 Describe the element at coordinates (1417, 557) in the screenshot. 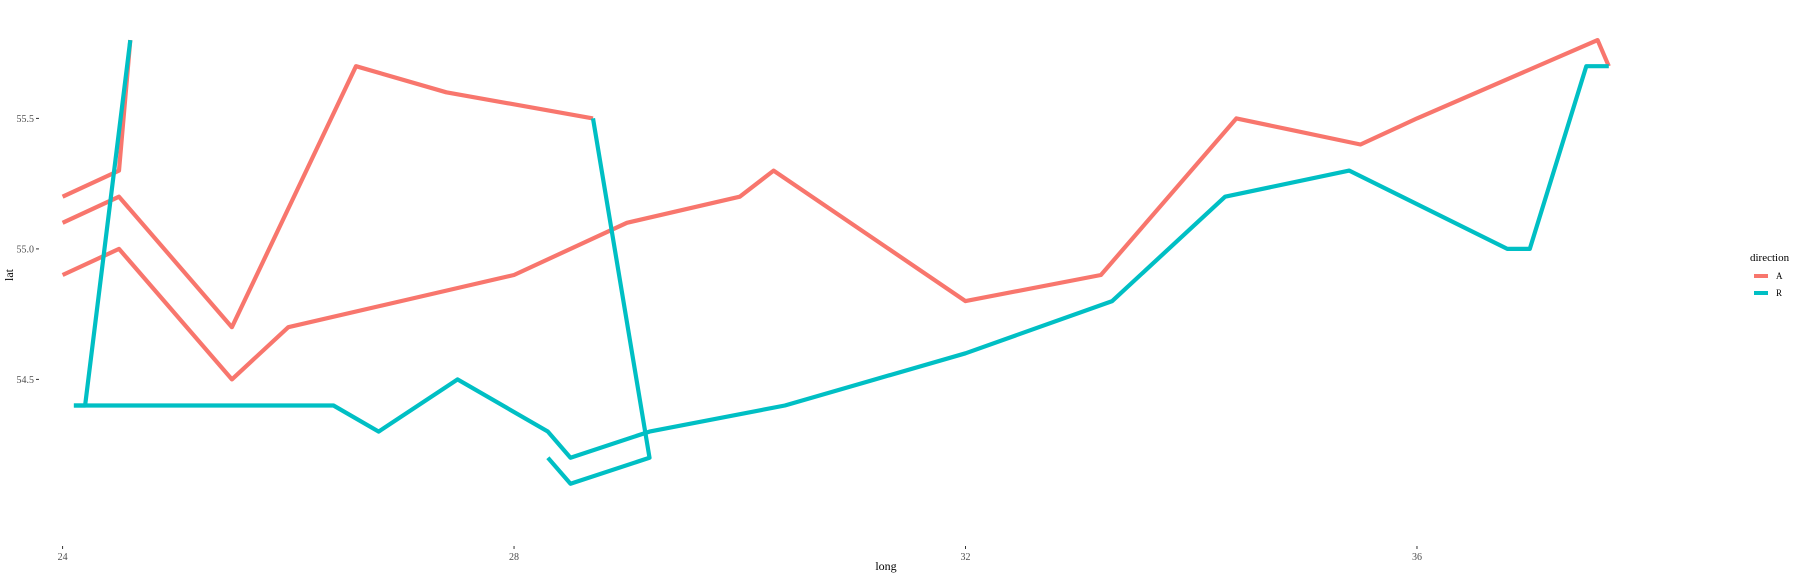

I see `x-tick-label: 36` at that location.